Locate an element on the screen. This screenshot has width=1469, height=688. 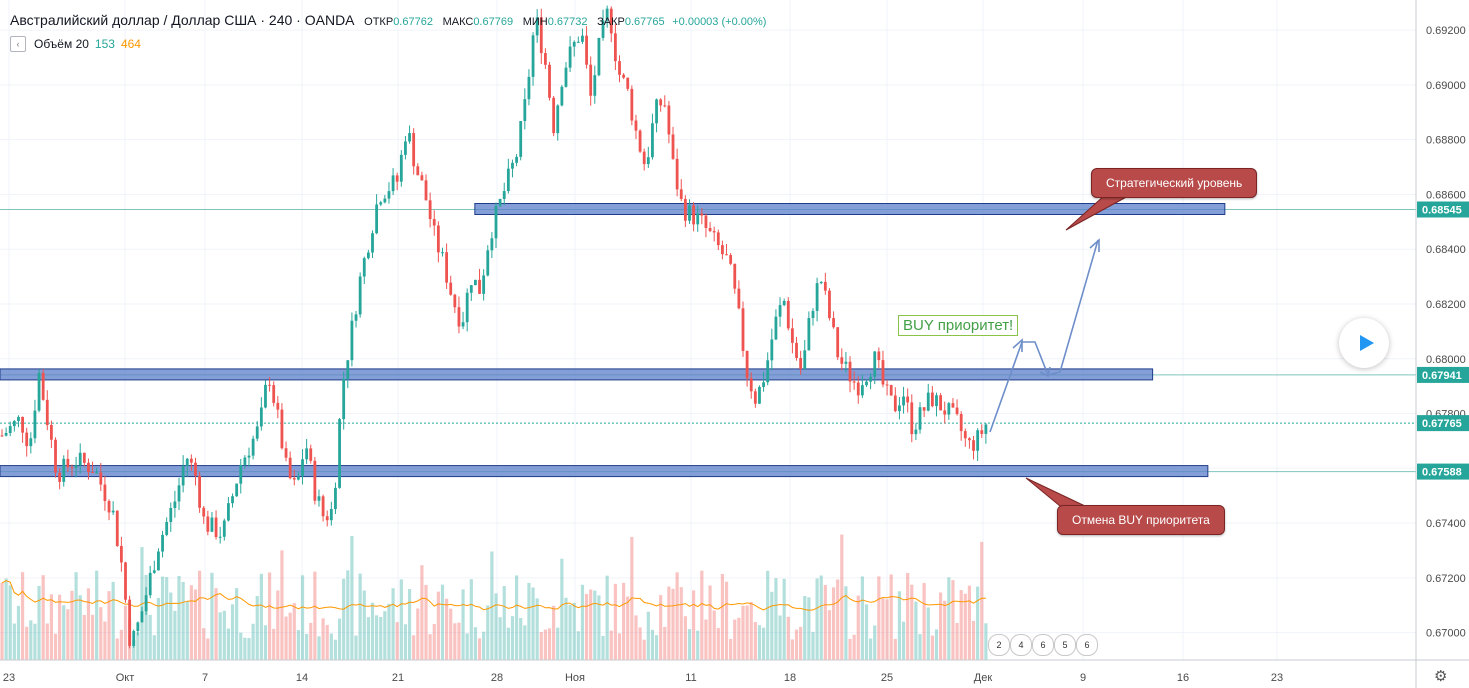
close-value: 0.67765 is located at coordinates (644, 22).